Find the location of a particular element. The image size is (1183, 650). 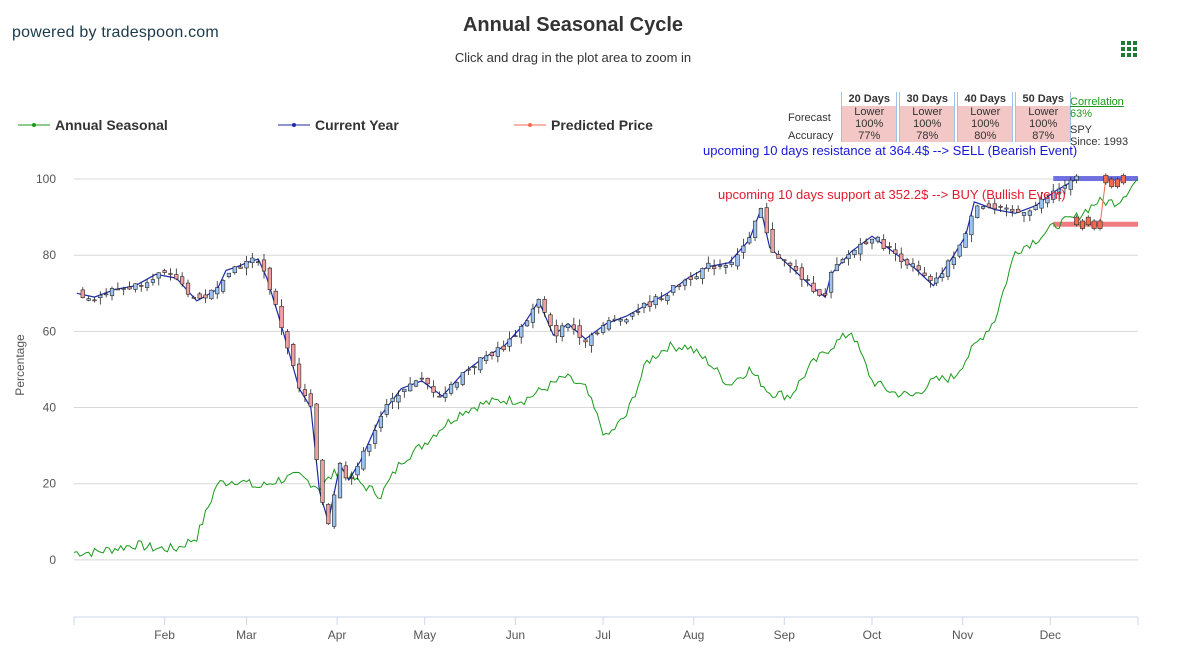

correlation-symbol: SPY is located at coordinates (1081, 130).